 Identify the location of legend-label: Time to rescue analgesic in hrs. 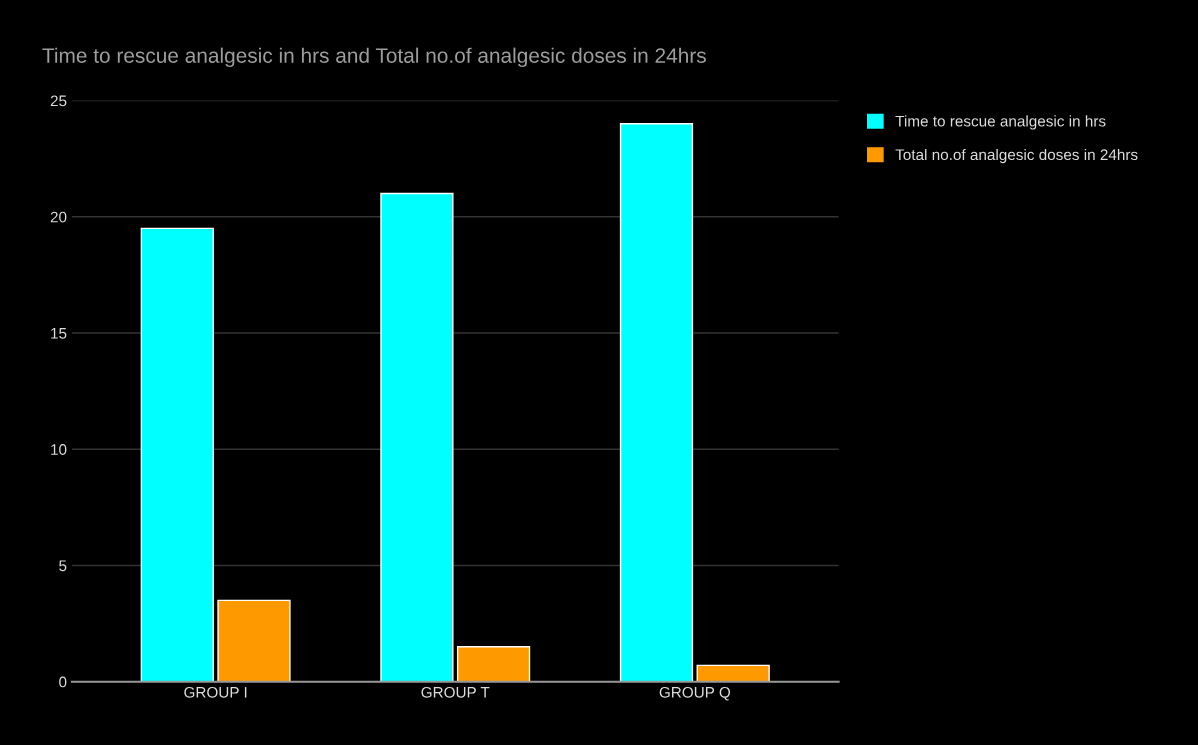
(1000, 122).